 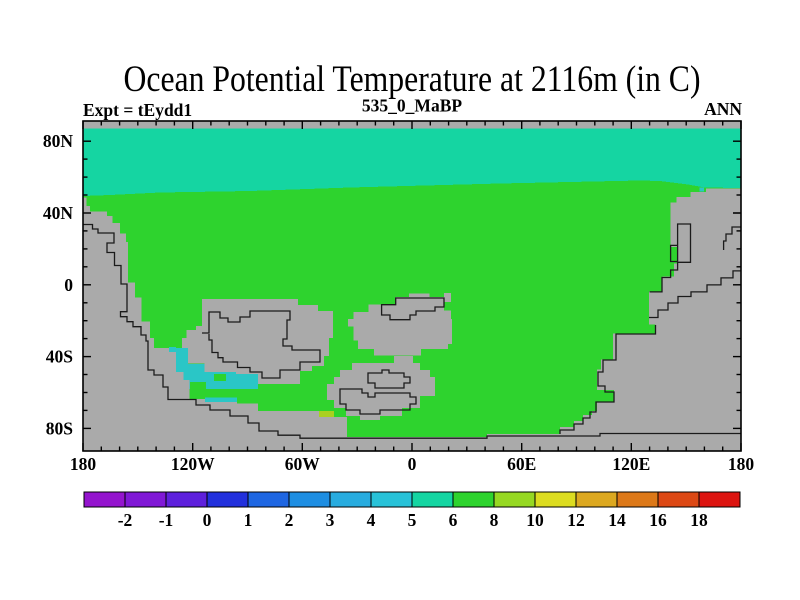 I want to click on svg-text: 3, so click(x=330, y=520).